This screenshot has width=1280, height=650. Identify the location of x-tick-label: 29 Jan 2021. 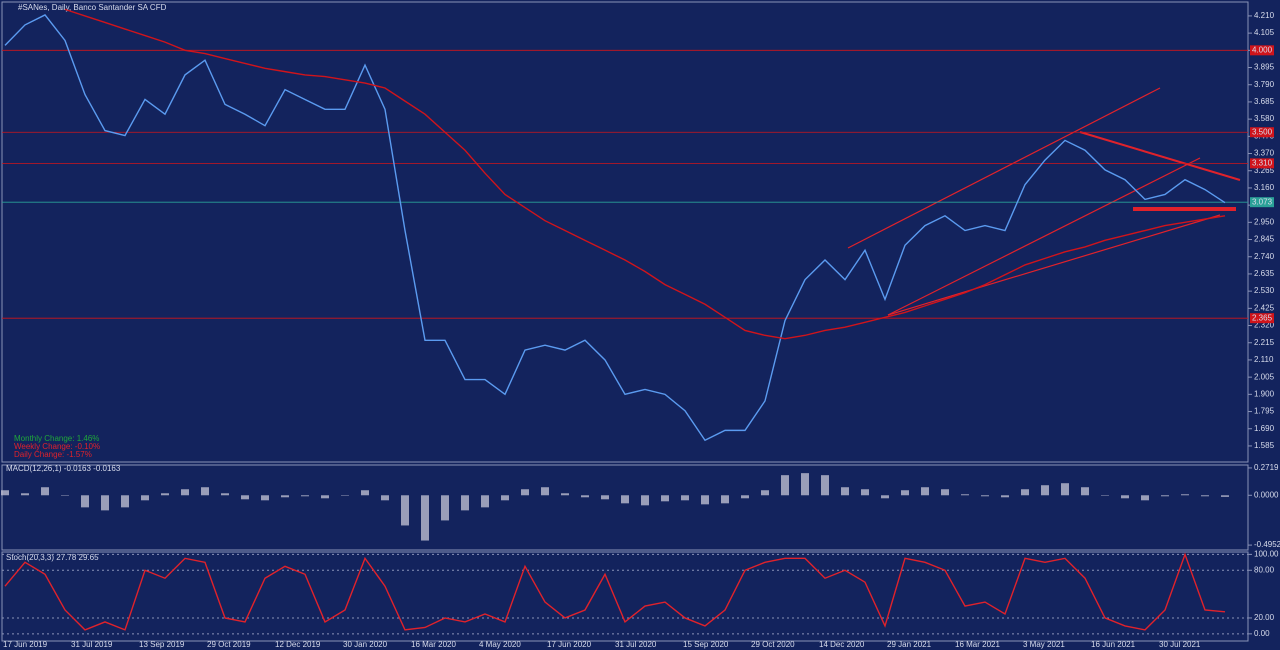
(909, 644).